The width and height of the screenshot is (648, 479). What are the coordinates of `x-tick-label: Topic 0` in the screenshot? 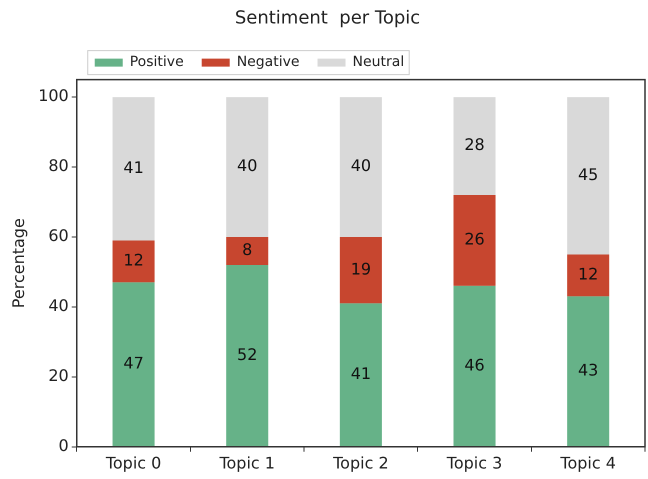 It's located at (133, 463).